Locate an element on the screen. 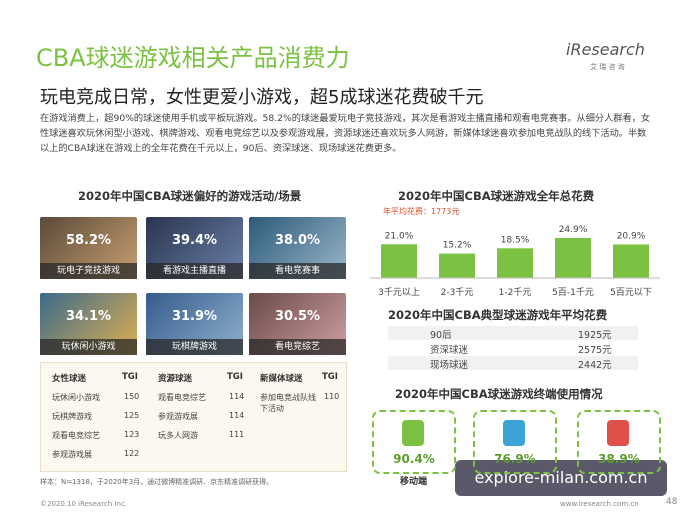 This screenshot has width=687, height=515. activity-tile: 38.0% 看电竞赛事 is located at coordinates (297, 248).